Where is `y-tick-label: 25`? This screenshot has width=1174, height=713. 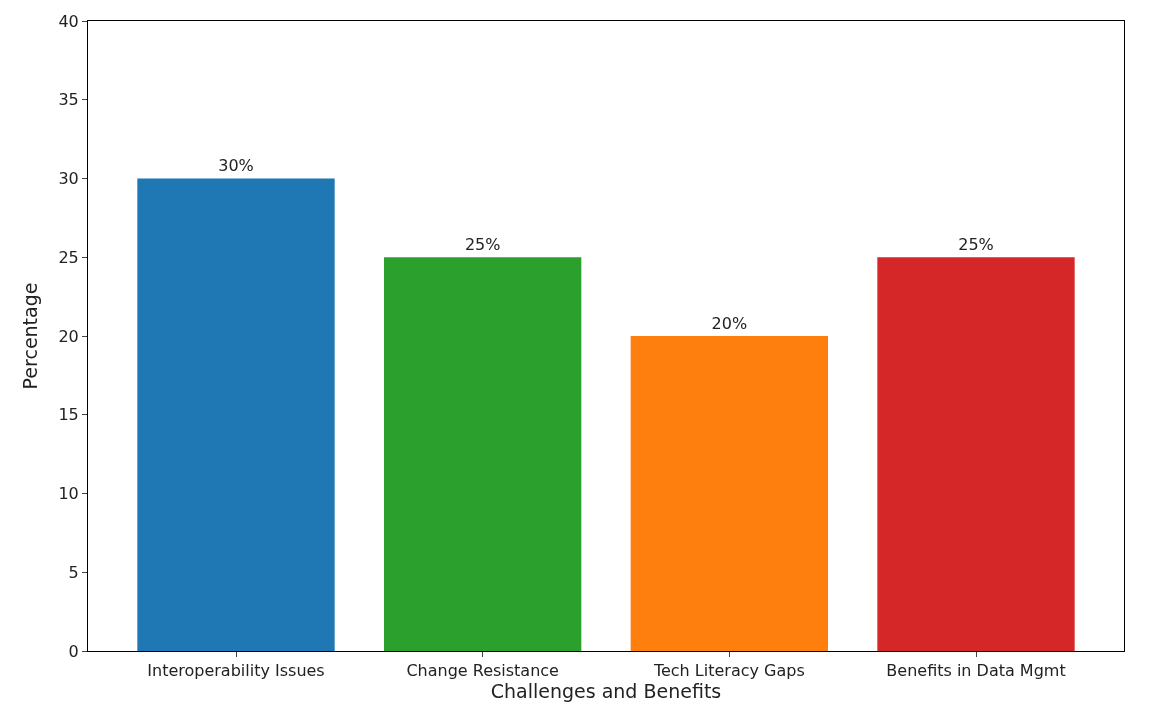 y-tick-label: 25 is located at coordinates (68, 257).